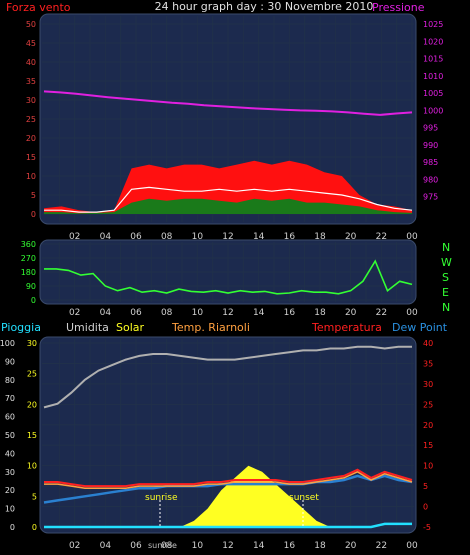 The height and width of the screenshot is (555, 470). Describe the element at coordinates (445, 292) in the screenshot. I see `compass-e: E` at that location.